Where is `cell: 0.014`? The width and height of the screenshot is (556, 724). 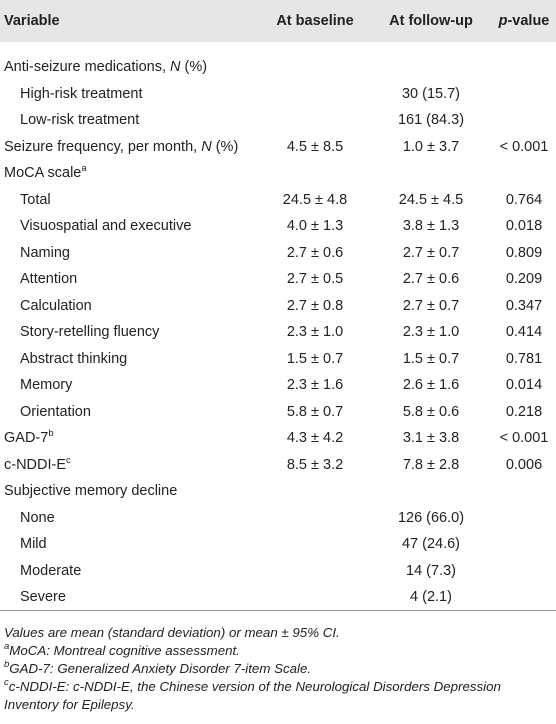 cell: 0.014 is located at coordinates (524, 385).